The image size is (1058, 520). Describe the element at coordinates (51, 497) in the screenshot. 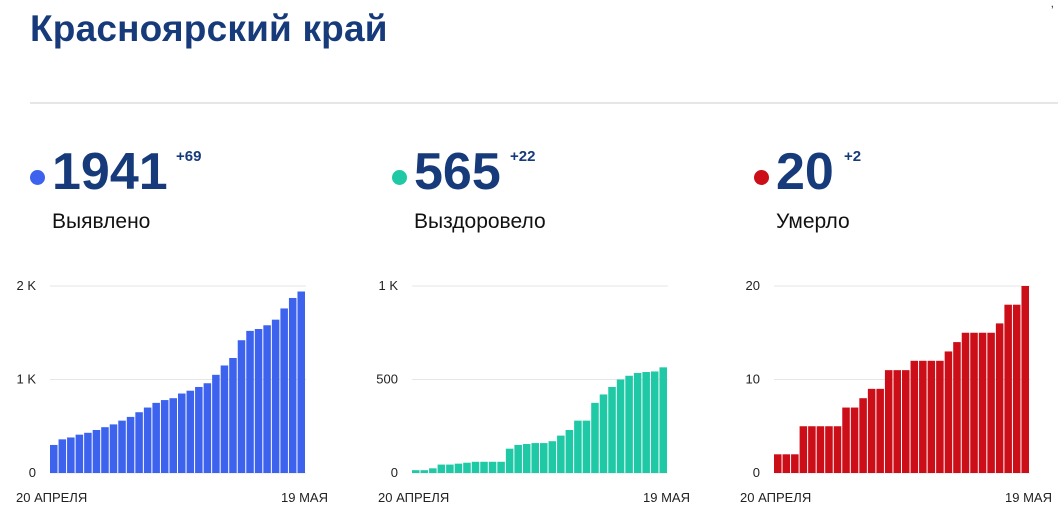

I see `confirmed-x-start-label: 20 АПРЕЛЯ` at that location.